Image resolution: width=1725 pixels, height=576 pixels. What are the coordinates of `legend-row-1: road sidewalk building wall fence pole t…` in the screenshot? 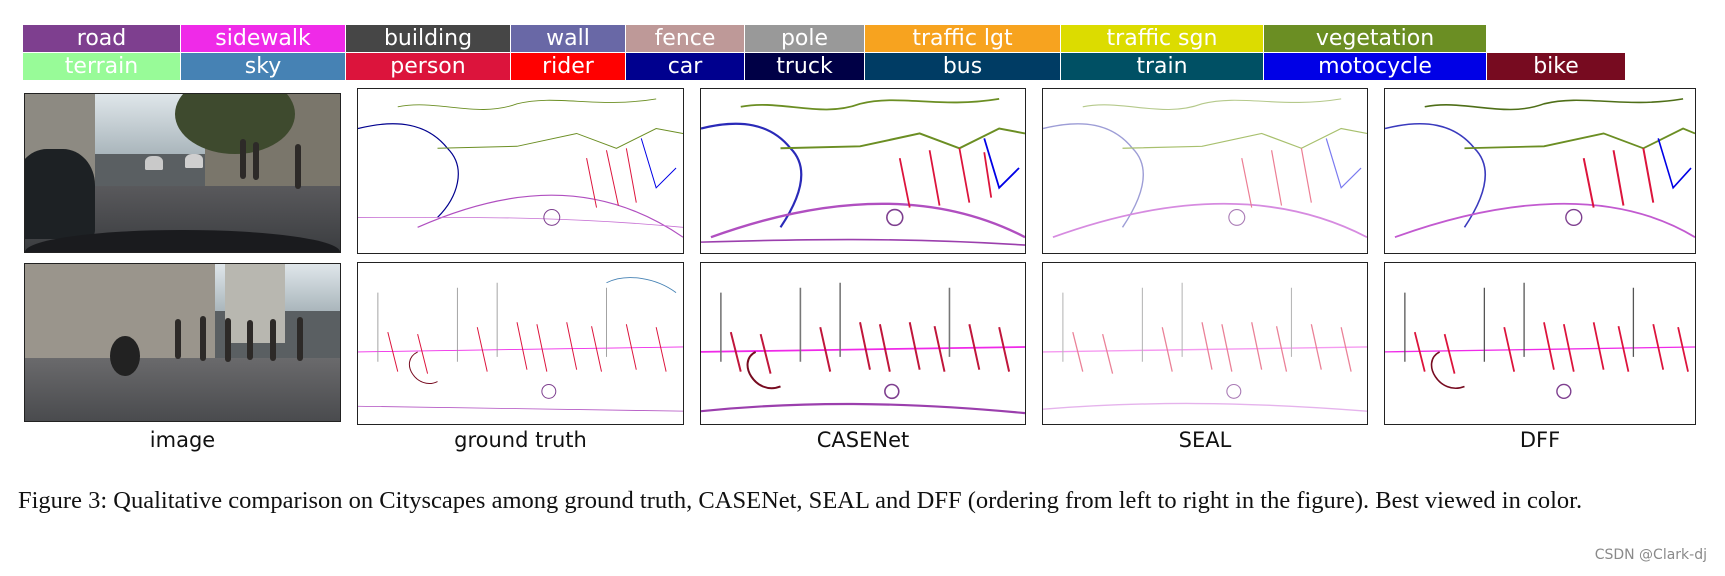 It's located at (755, 38).